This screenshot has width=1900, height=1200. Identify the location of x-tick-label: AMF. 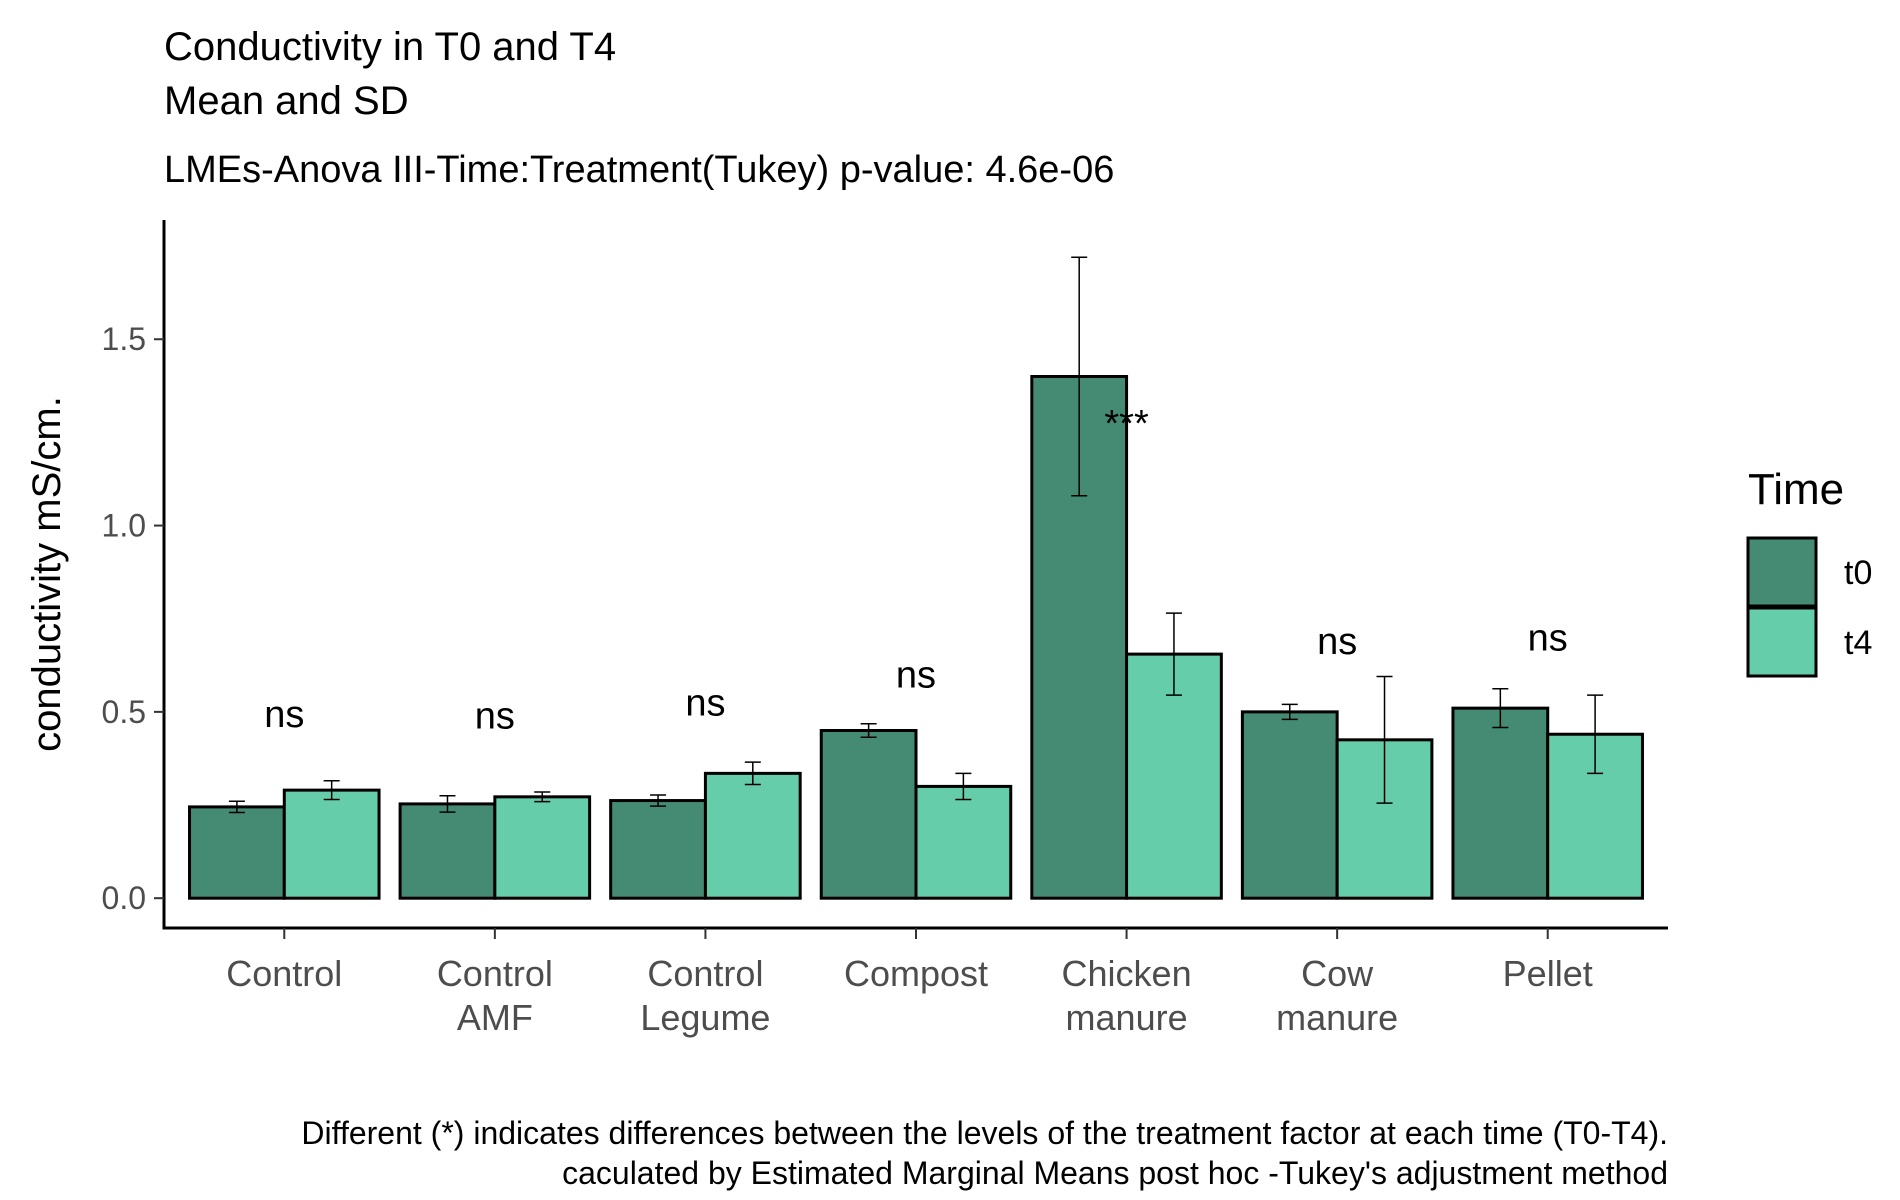
(495, 1017).